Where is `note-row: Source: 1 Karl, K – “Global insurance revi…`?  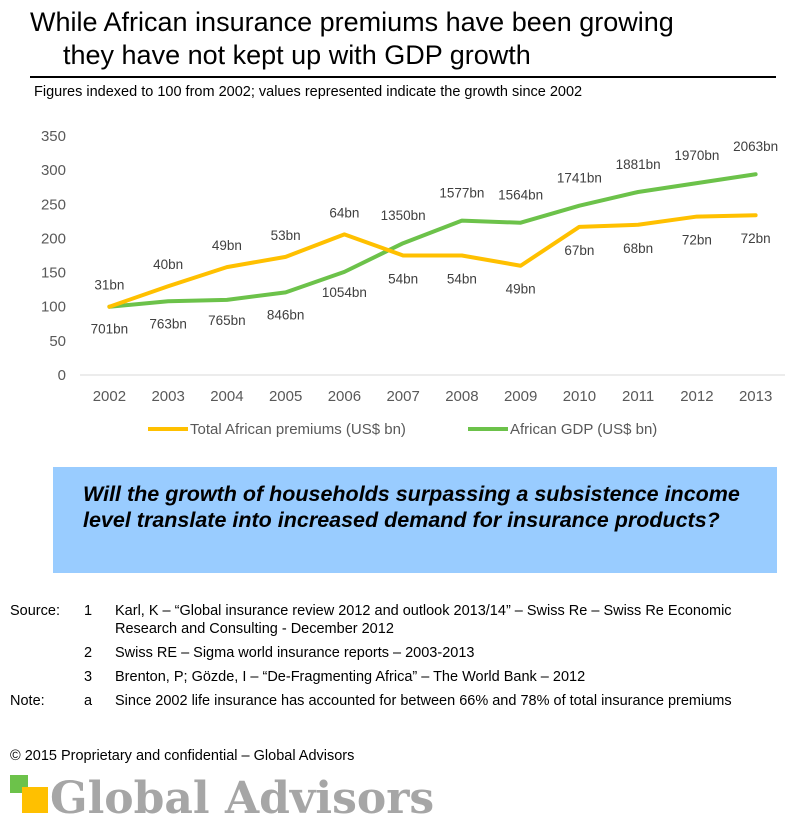 note-row: Source: 1 Karl, K – “Global insurance revi… is located at coordinates (395, 620).